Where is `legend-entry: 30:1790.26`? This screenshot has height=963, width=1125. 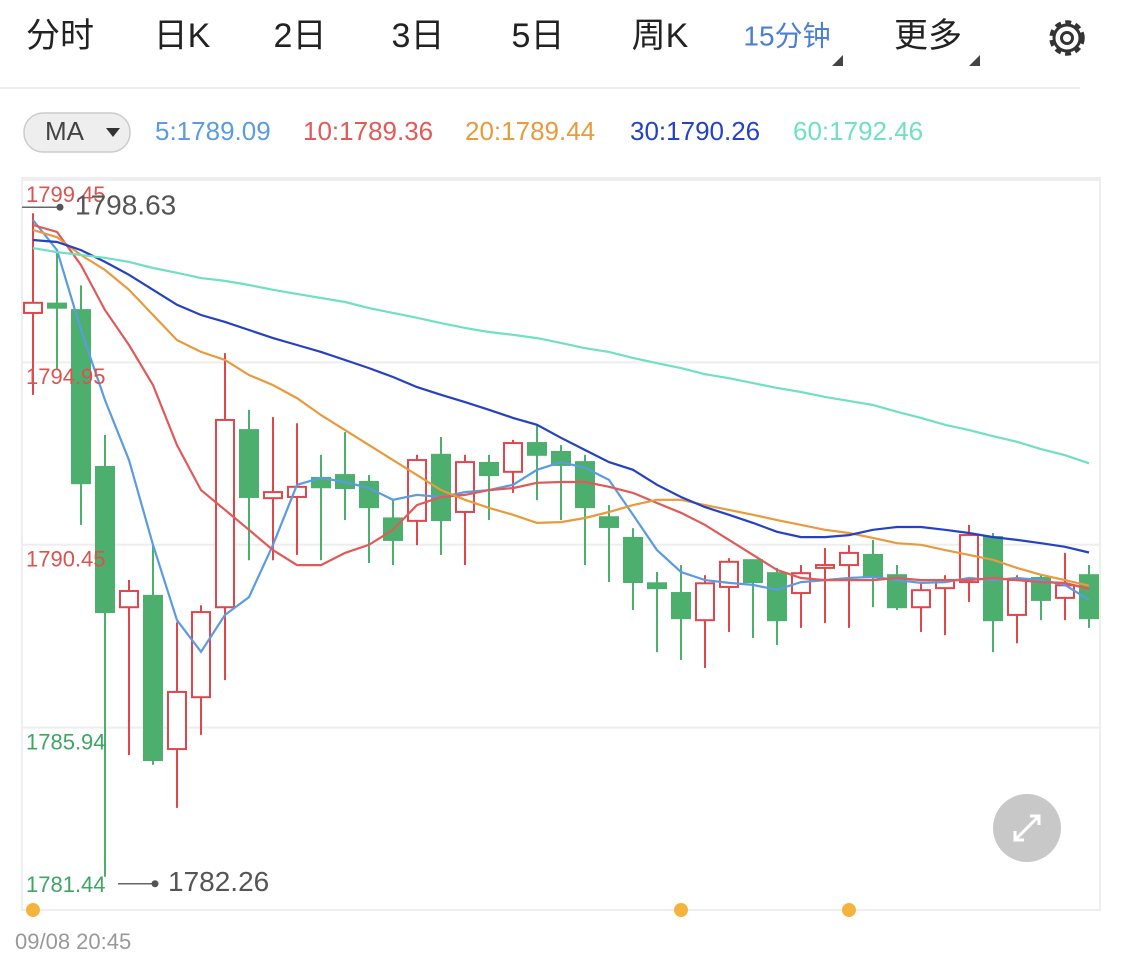 legend-entry: 30:1790.26 is located at coordinates (695, 131).